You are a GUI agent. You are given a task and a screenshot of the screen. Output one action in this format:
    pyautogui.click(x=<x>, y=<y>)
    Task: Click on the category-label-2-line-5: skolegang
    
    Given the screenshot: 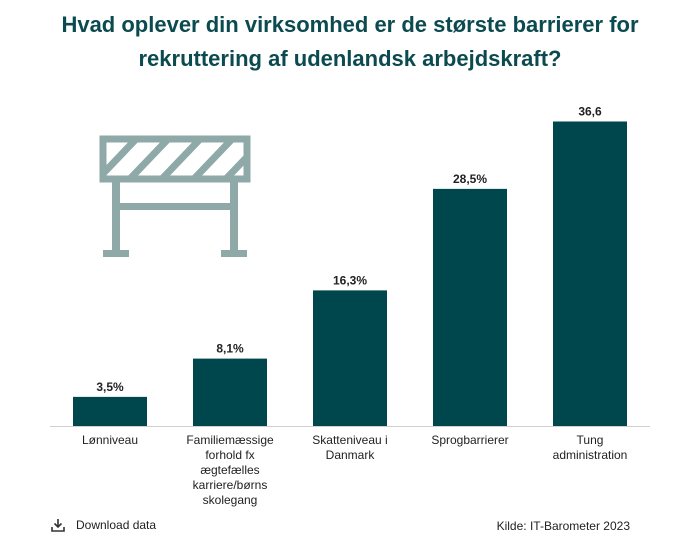 What is the action you would take?
    pyautogui.click(x=230, y=500)
    